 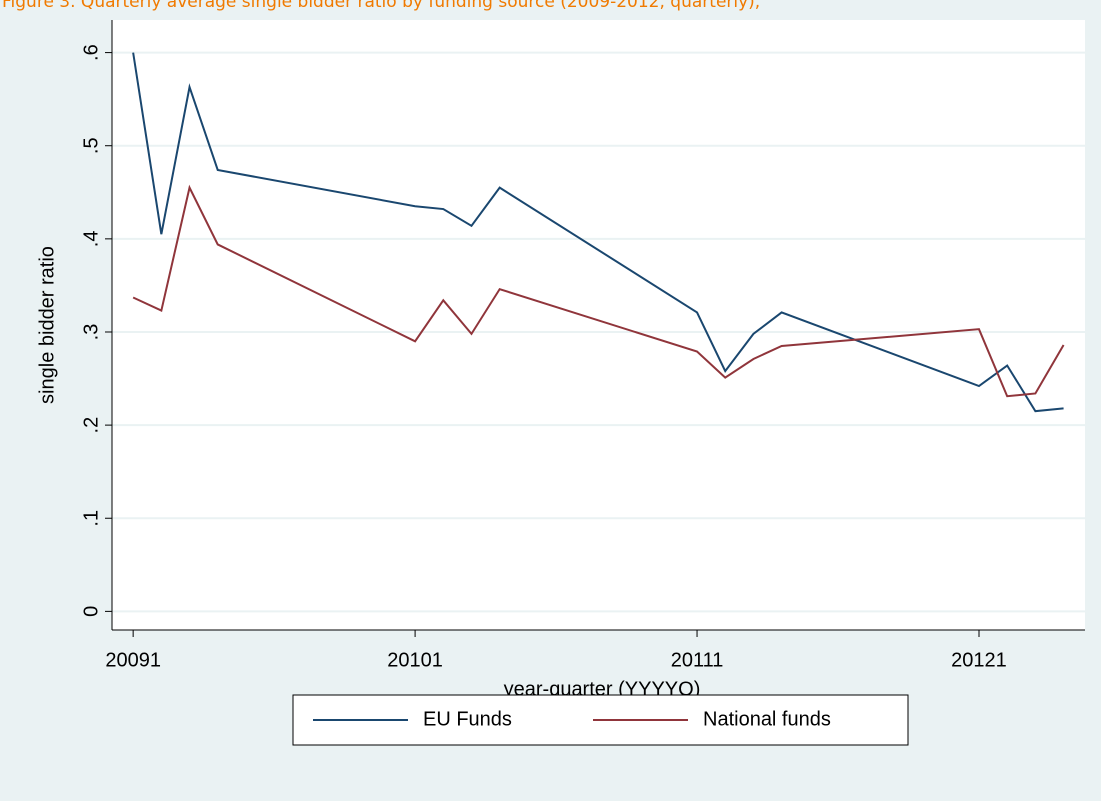 I want to click on x-tick-label: 20121, so click(x=979, y=660).